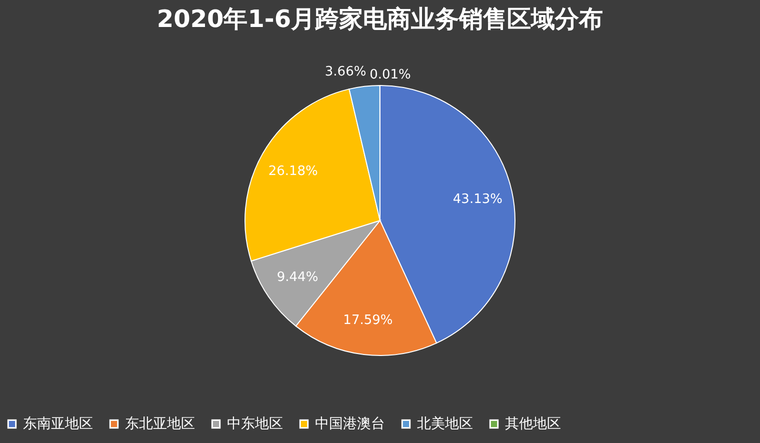  What do you see at coordinates (533, 424) in the screenshot?
I see `legend-label: 其他地区` at bounding box center [533, 424].